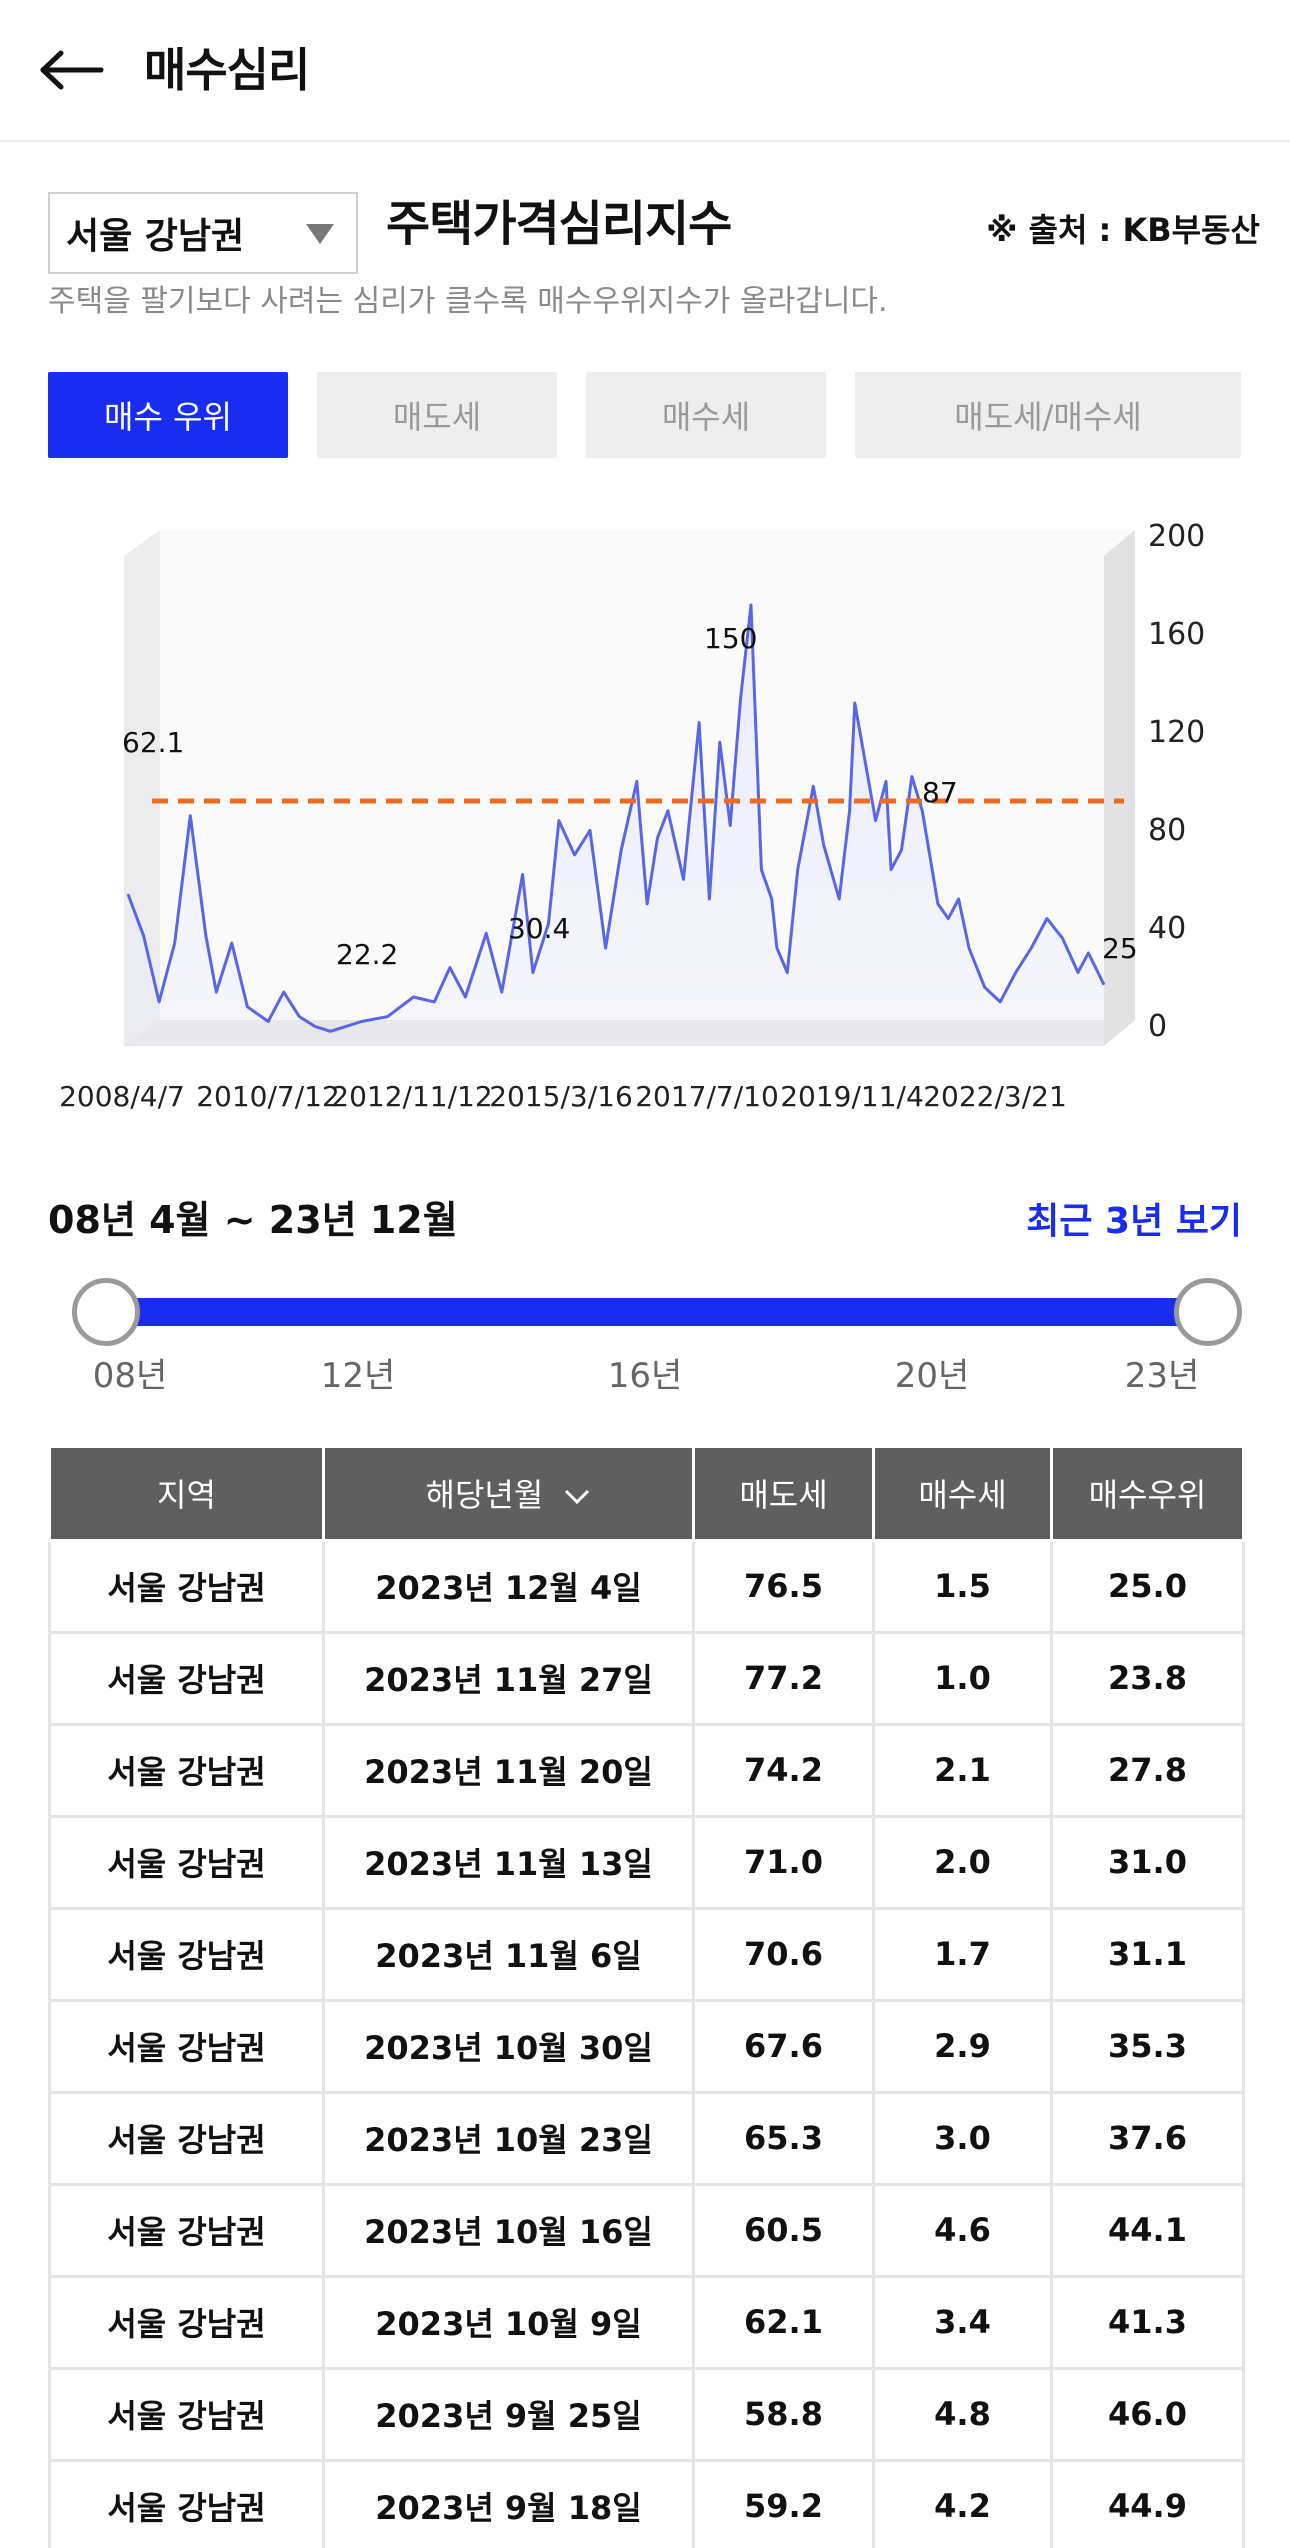 The height and width of the screenshot is (2548, 1290). Describe the element at coordinates (1147, 2230) in the screenshot. I see `cell-dominance: 44.1` at that location.